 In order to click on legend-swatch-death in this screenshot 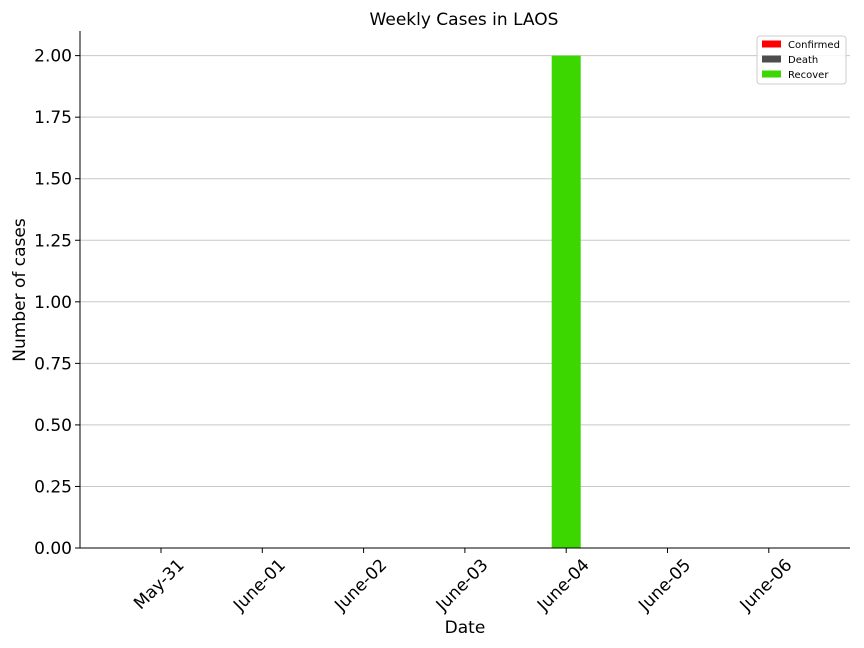, I will do `click(771, 59)`.